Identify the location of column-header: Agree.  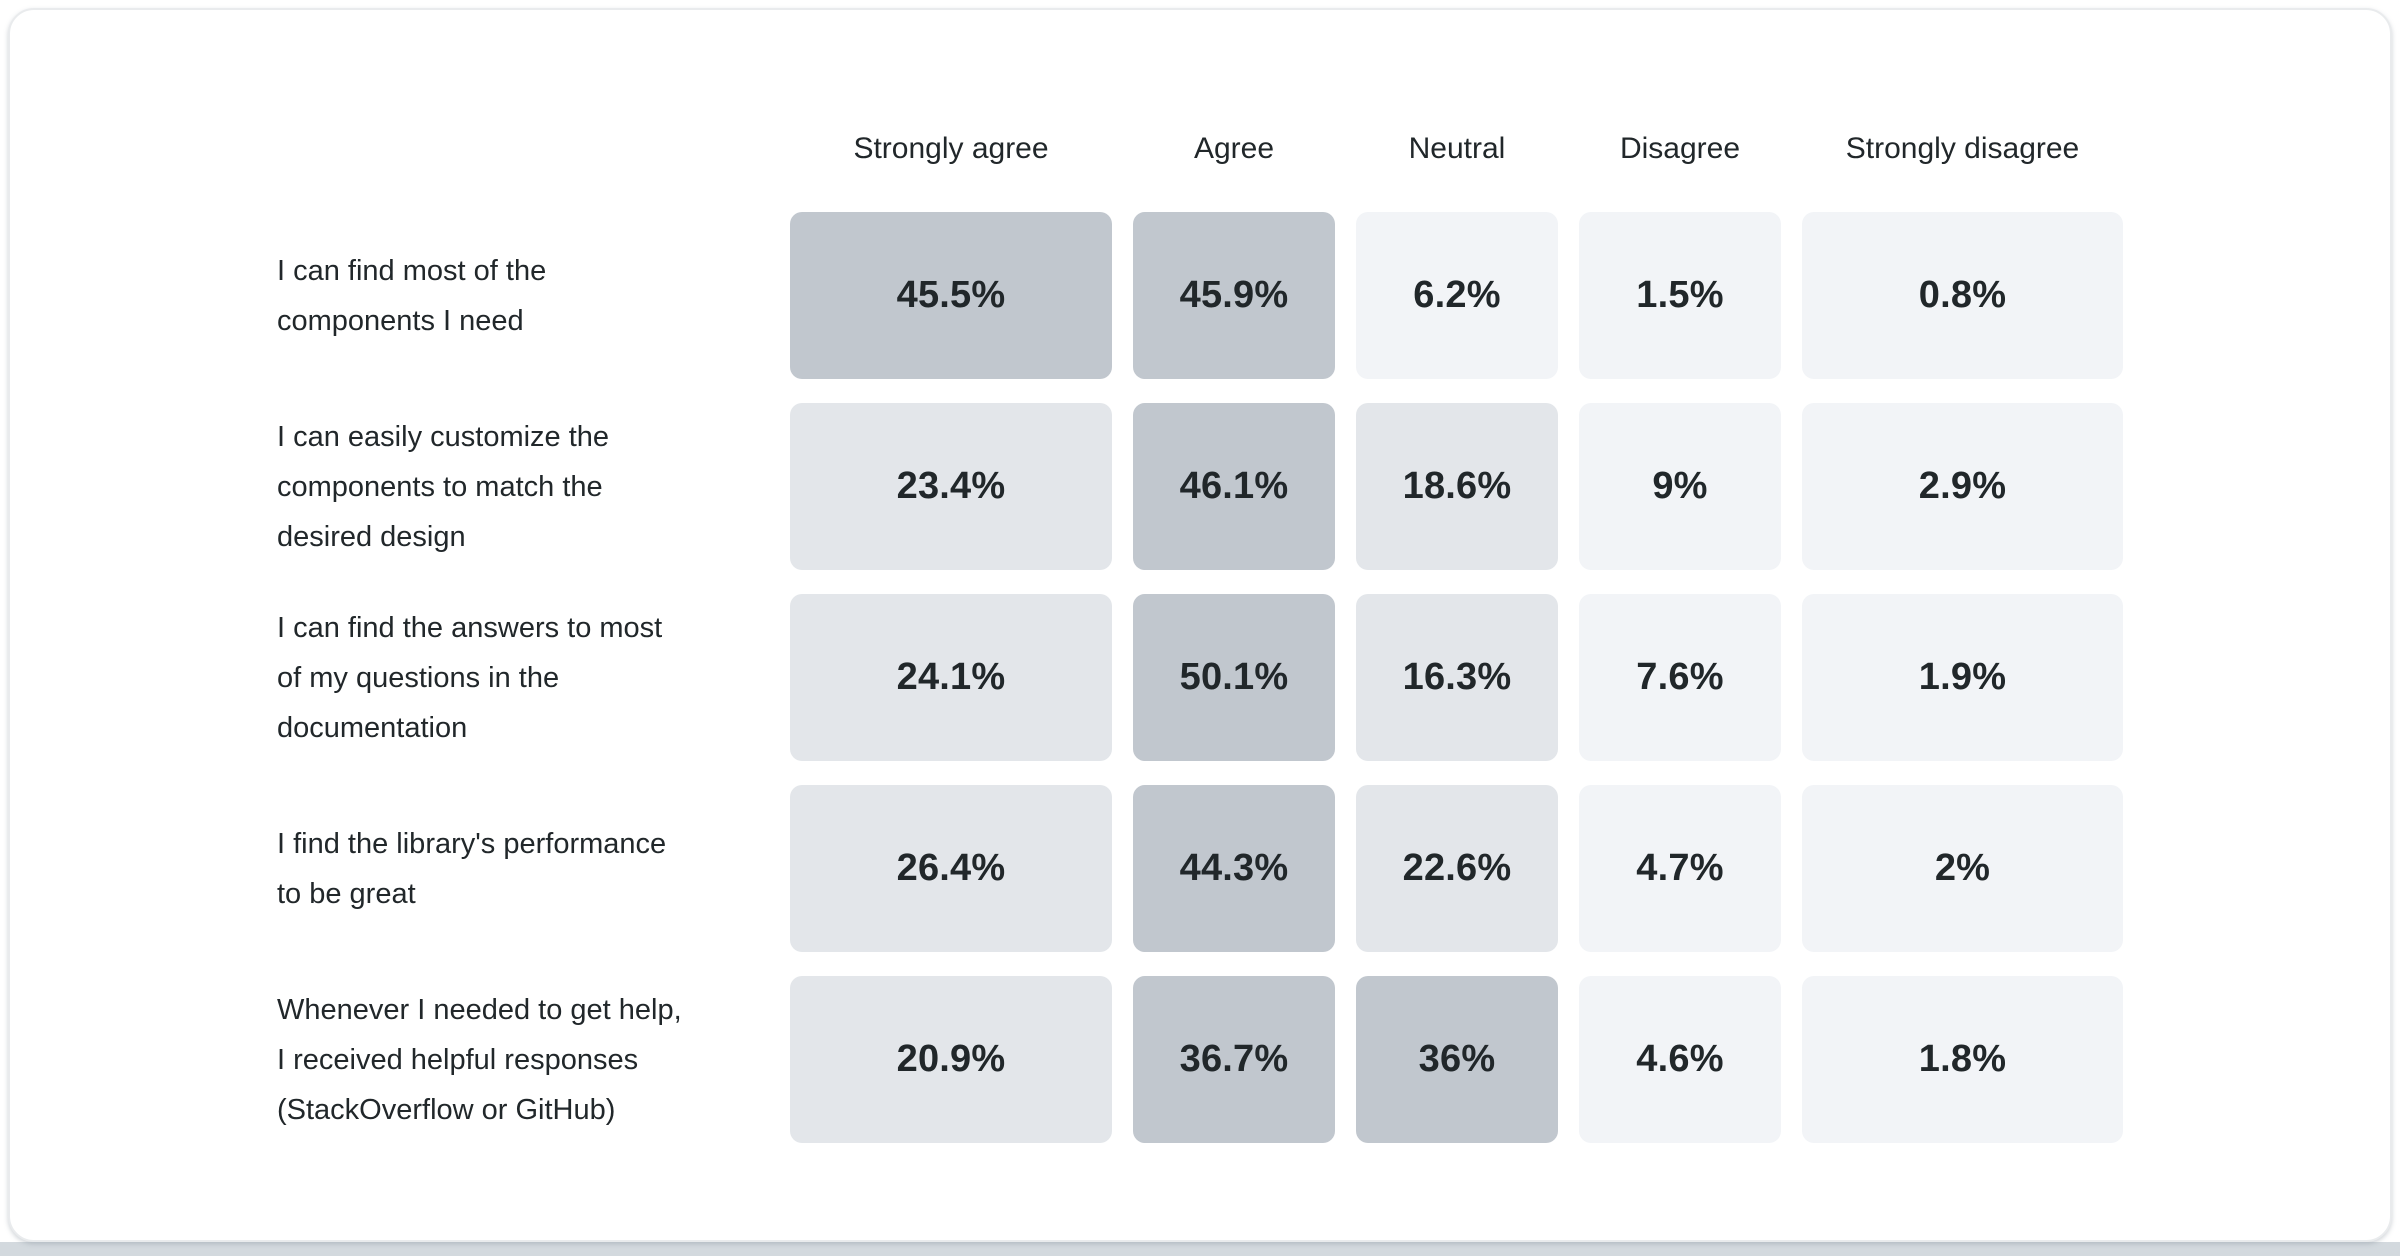
(1234, 148).